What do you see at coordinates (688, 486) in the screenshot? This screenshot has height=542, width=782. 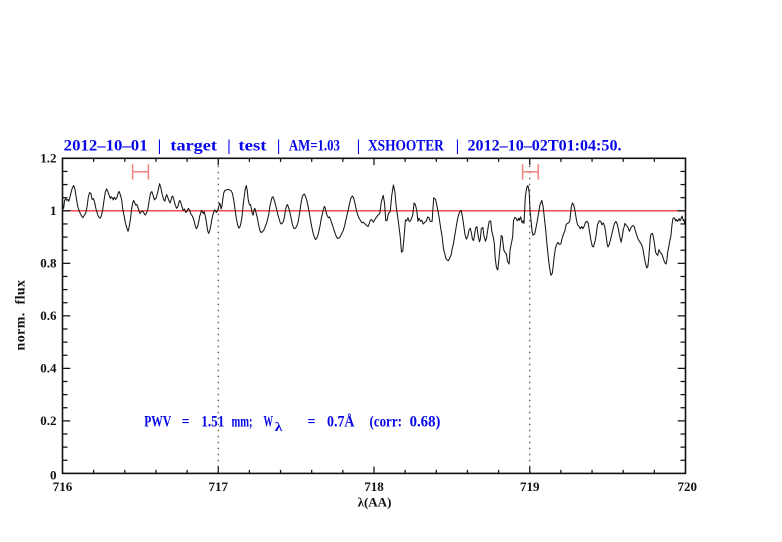 I see `svg-text: 720` at bounding box center [688, 486].